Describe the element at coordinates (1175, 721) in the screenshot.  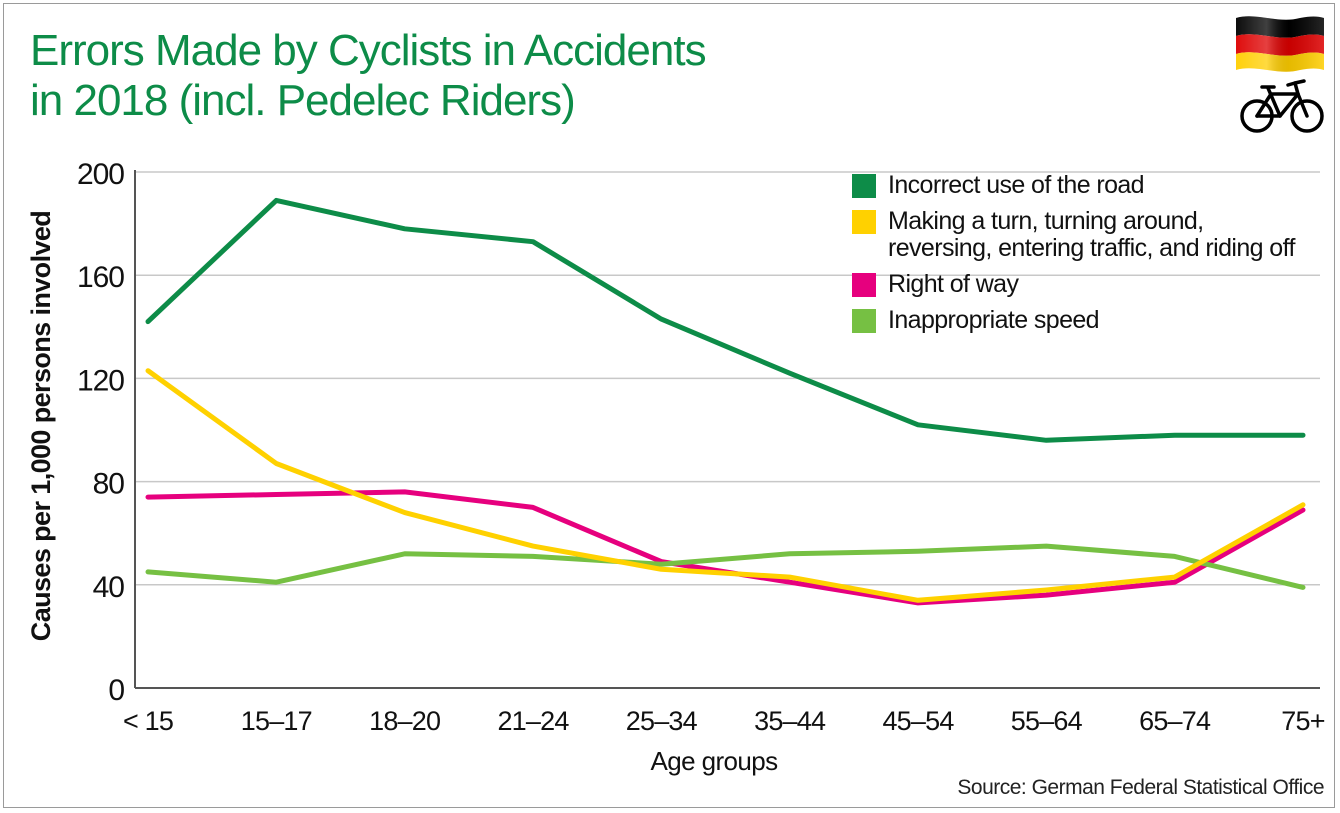
I see `x-tick-label: 65–74` at that location.